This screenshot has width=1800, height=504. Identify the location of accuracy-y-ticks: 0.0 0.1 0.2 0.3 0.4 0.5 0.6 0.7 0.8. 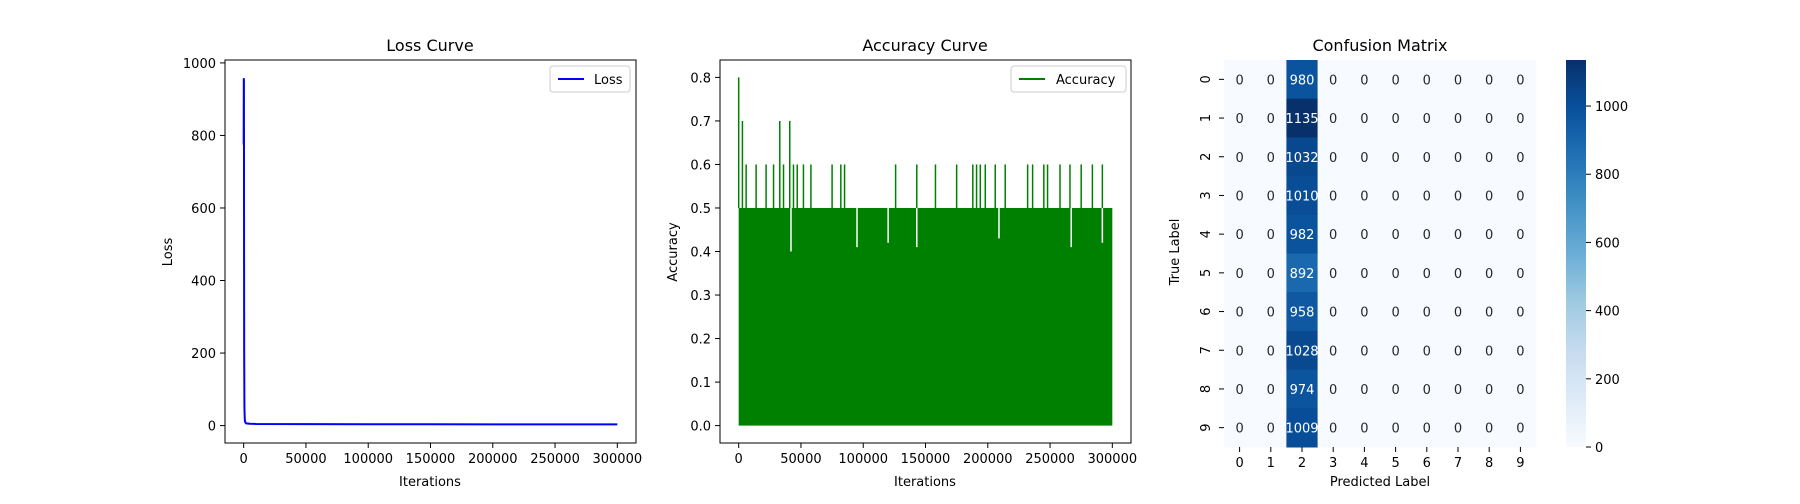
(705, 253).